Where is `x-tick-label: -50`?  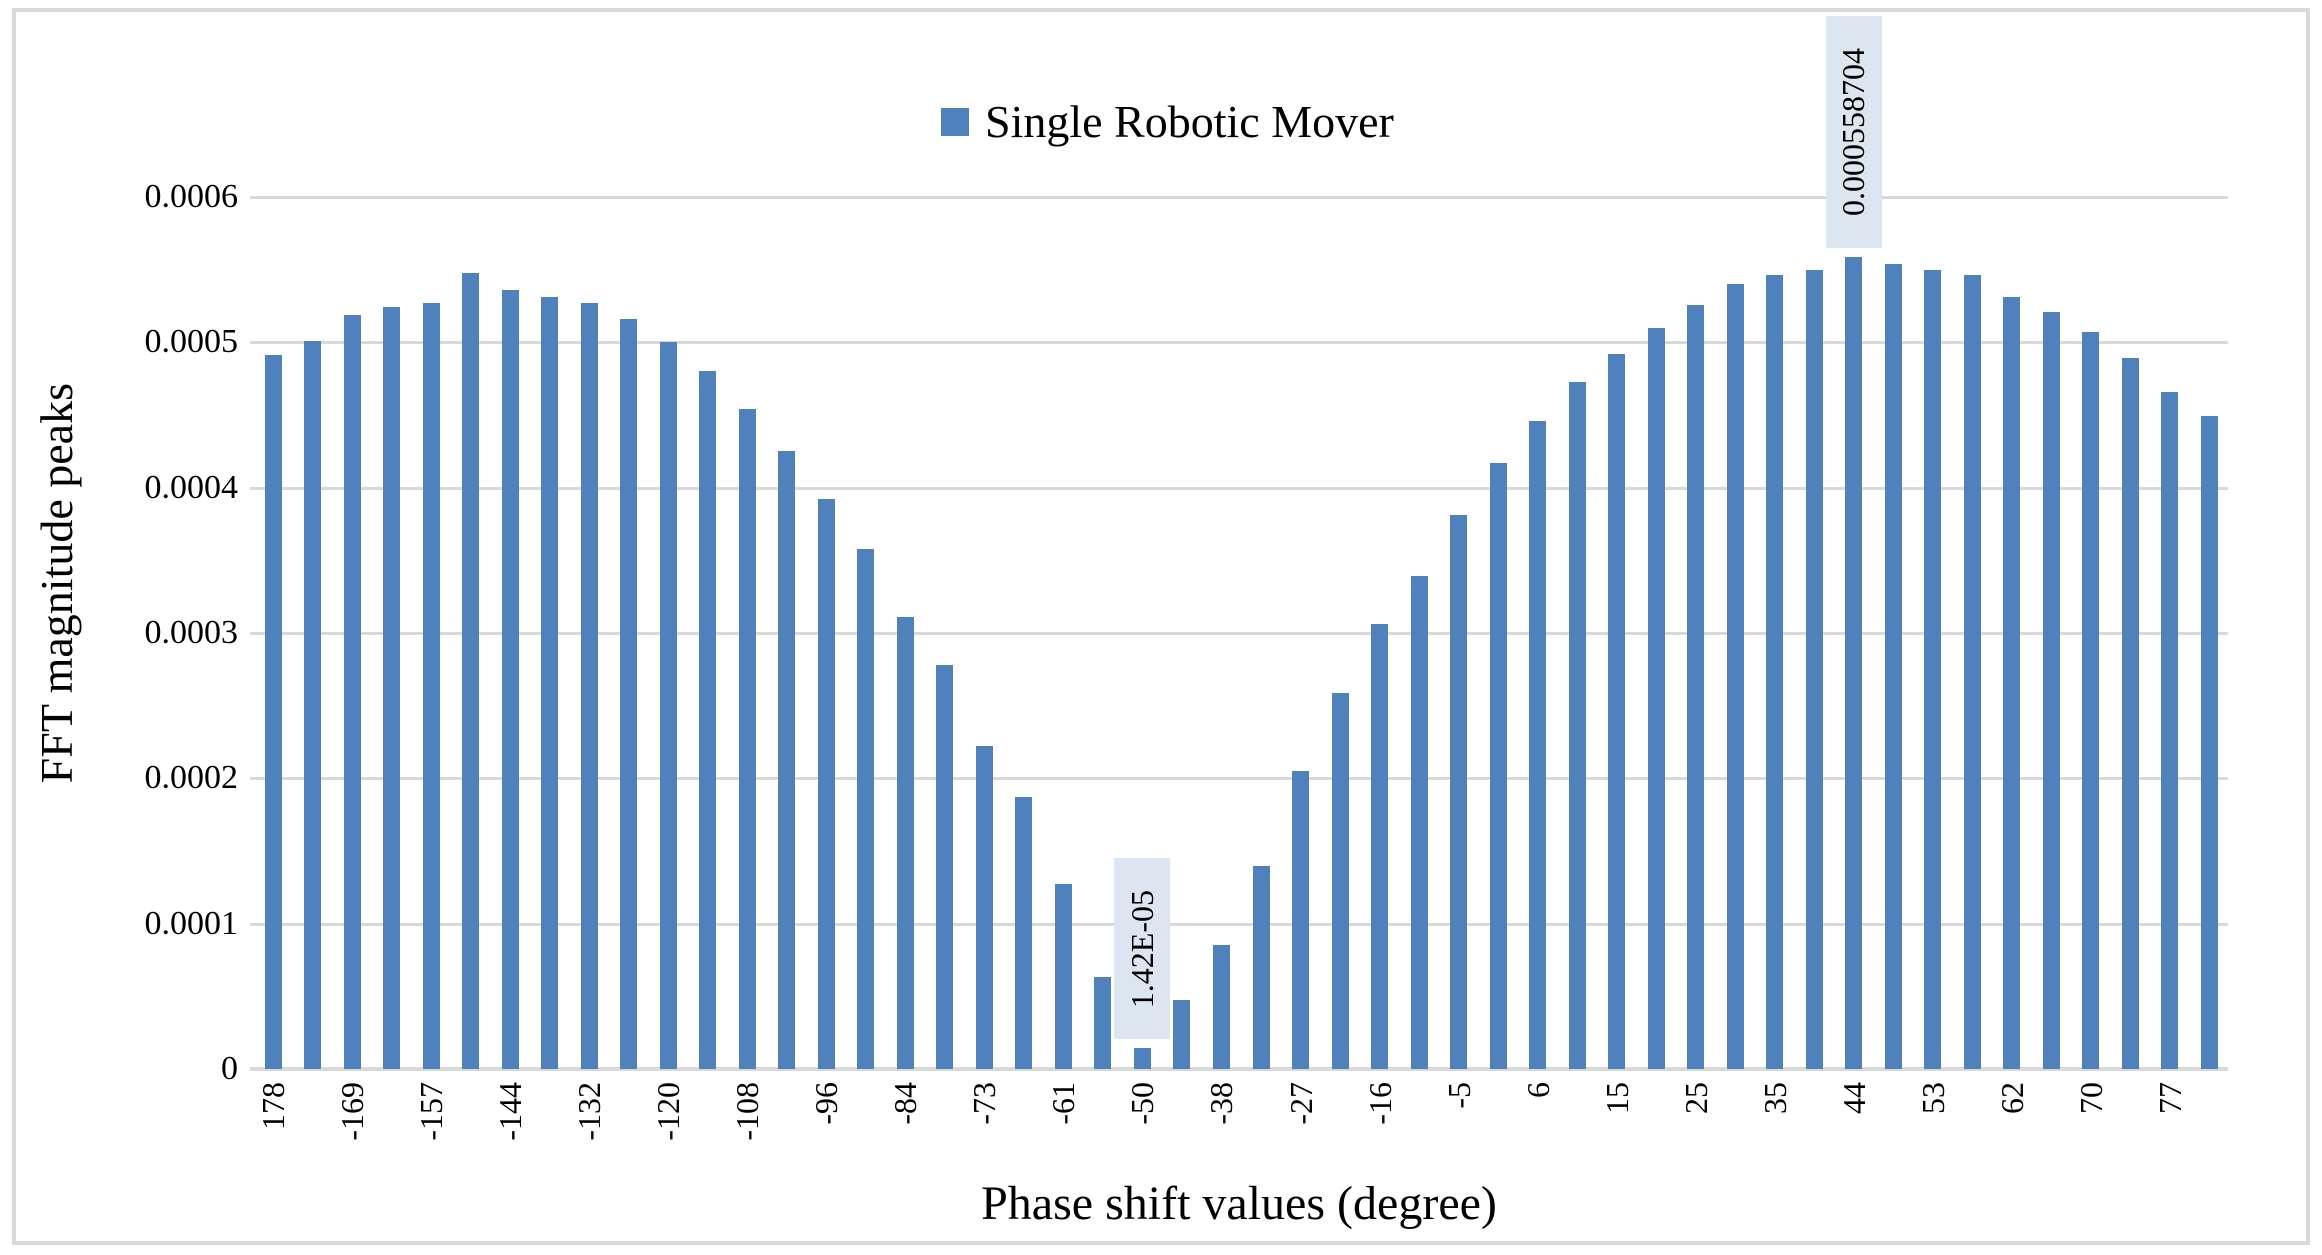 x-tick-label: -50 is located at coordinates (1142, 1103).